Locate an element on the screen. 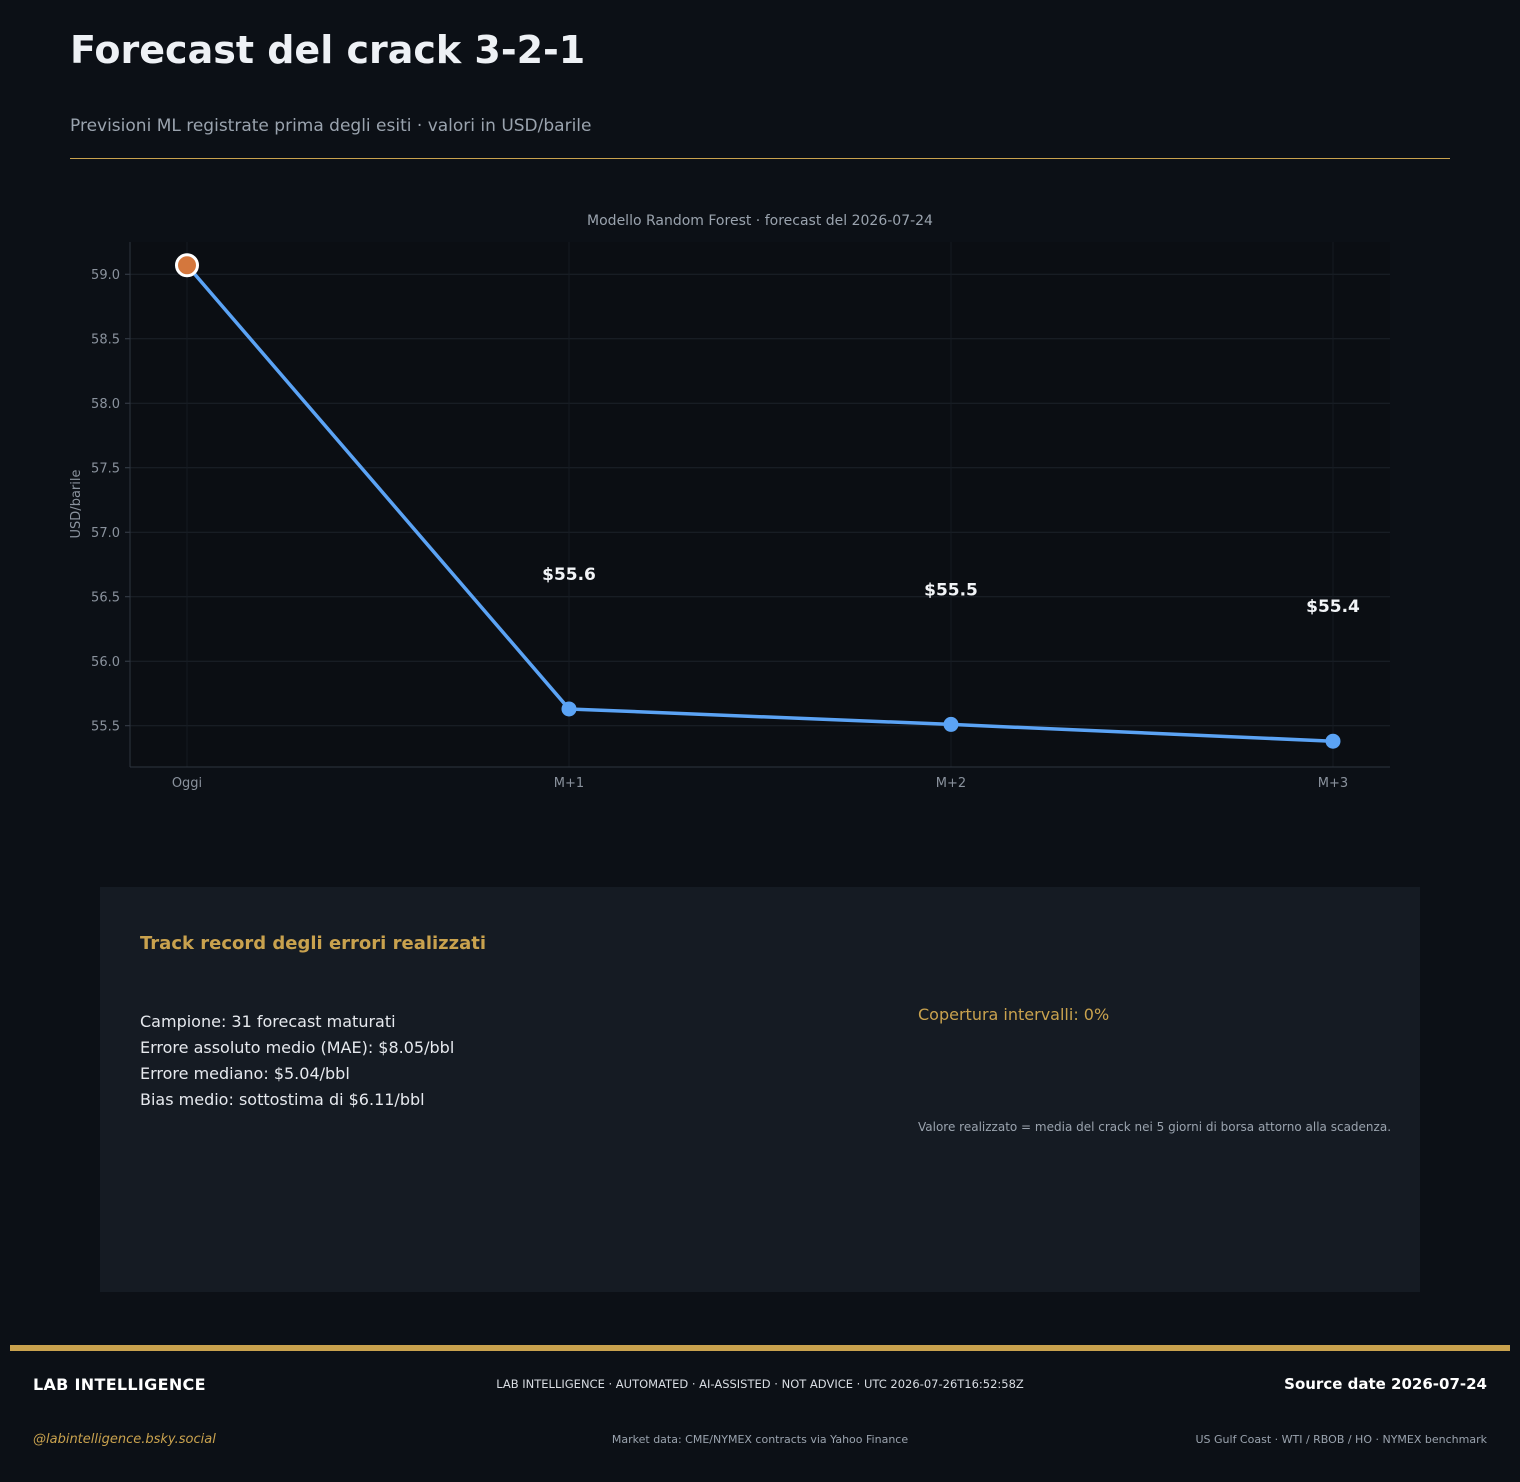  footer-brand: LAB INTELLIGENCE is located at coordinates (119, 1384).